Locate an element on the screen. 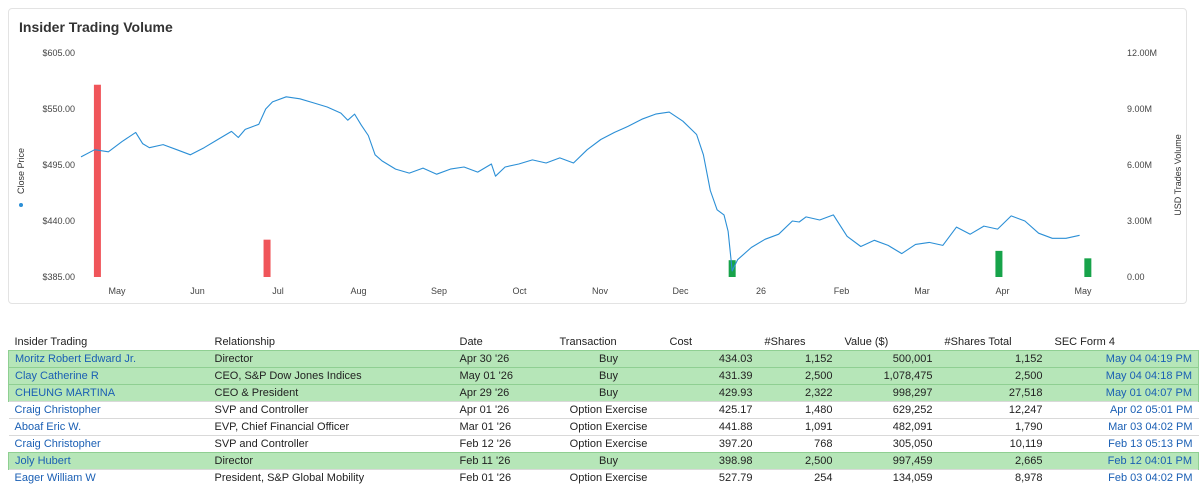  cost-cell: 527.79 is located at coordinates (711, 477).